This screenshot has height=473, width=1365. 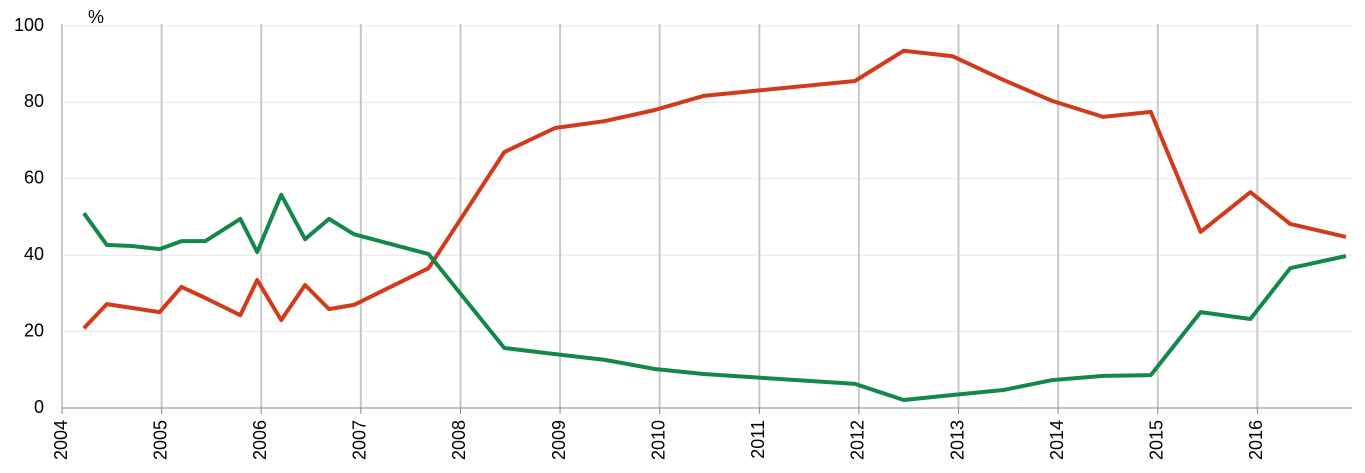 What do you see at coordinates (459, 440) in the screenshot?
I see `x-tick-label: 2008` at bounding box center [459, 440].